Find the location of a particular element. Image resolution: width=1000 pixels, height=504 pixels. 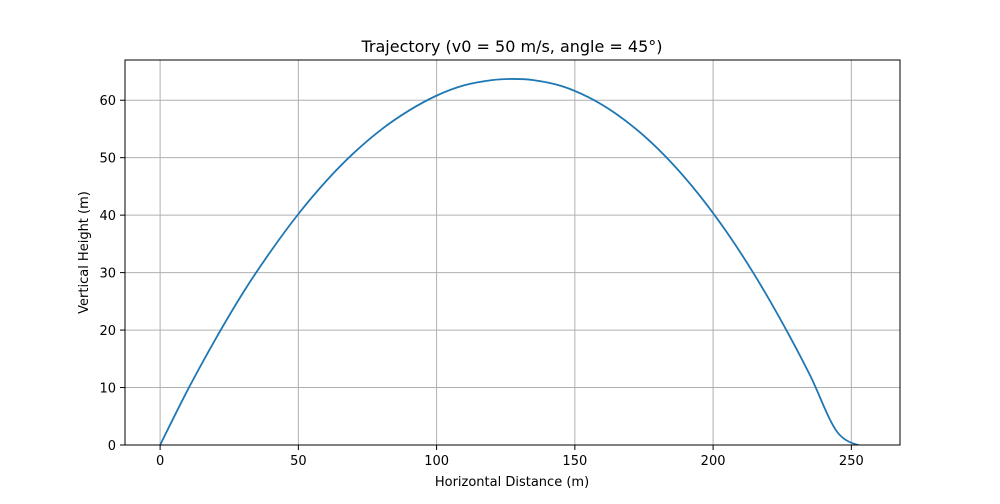

y-tick-label: 50 is located at coordinates (107, 159).